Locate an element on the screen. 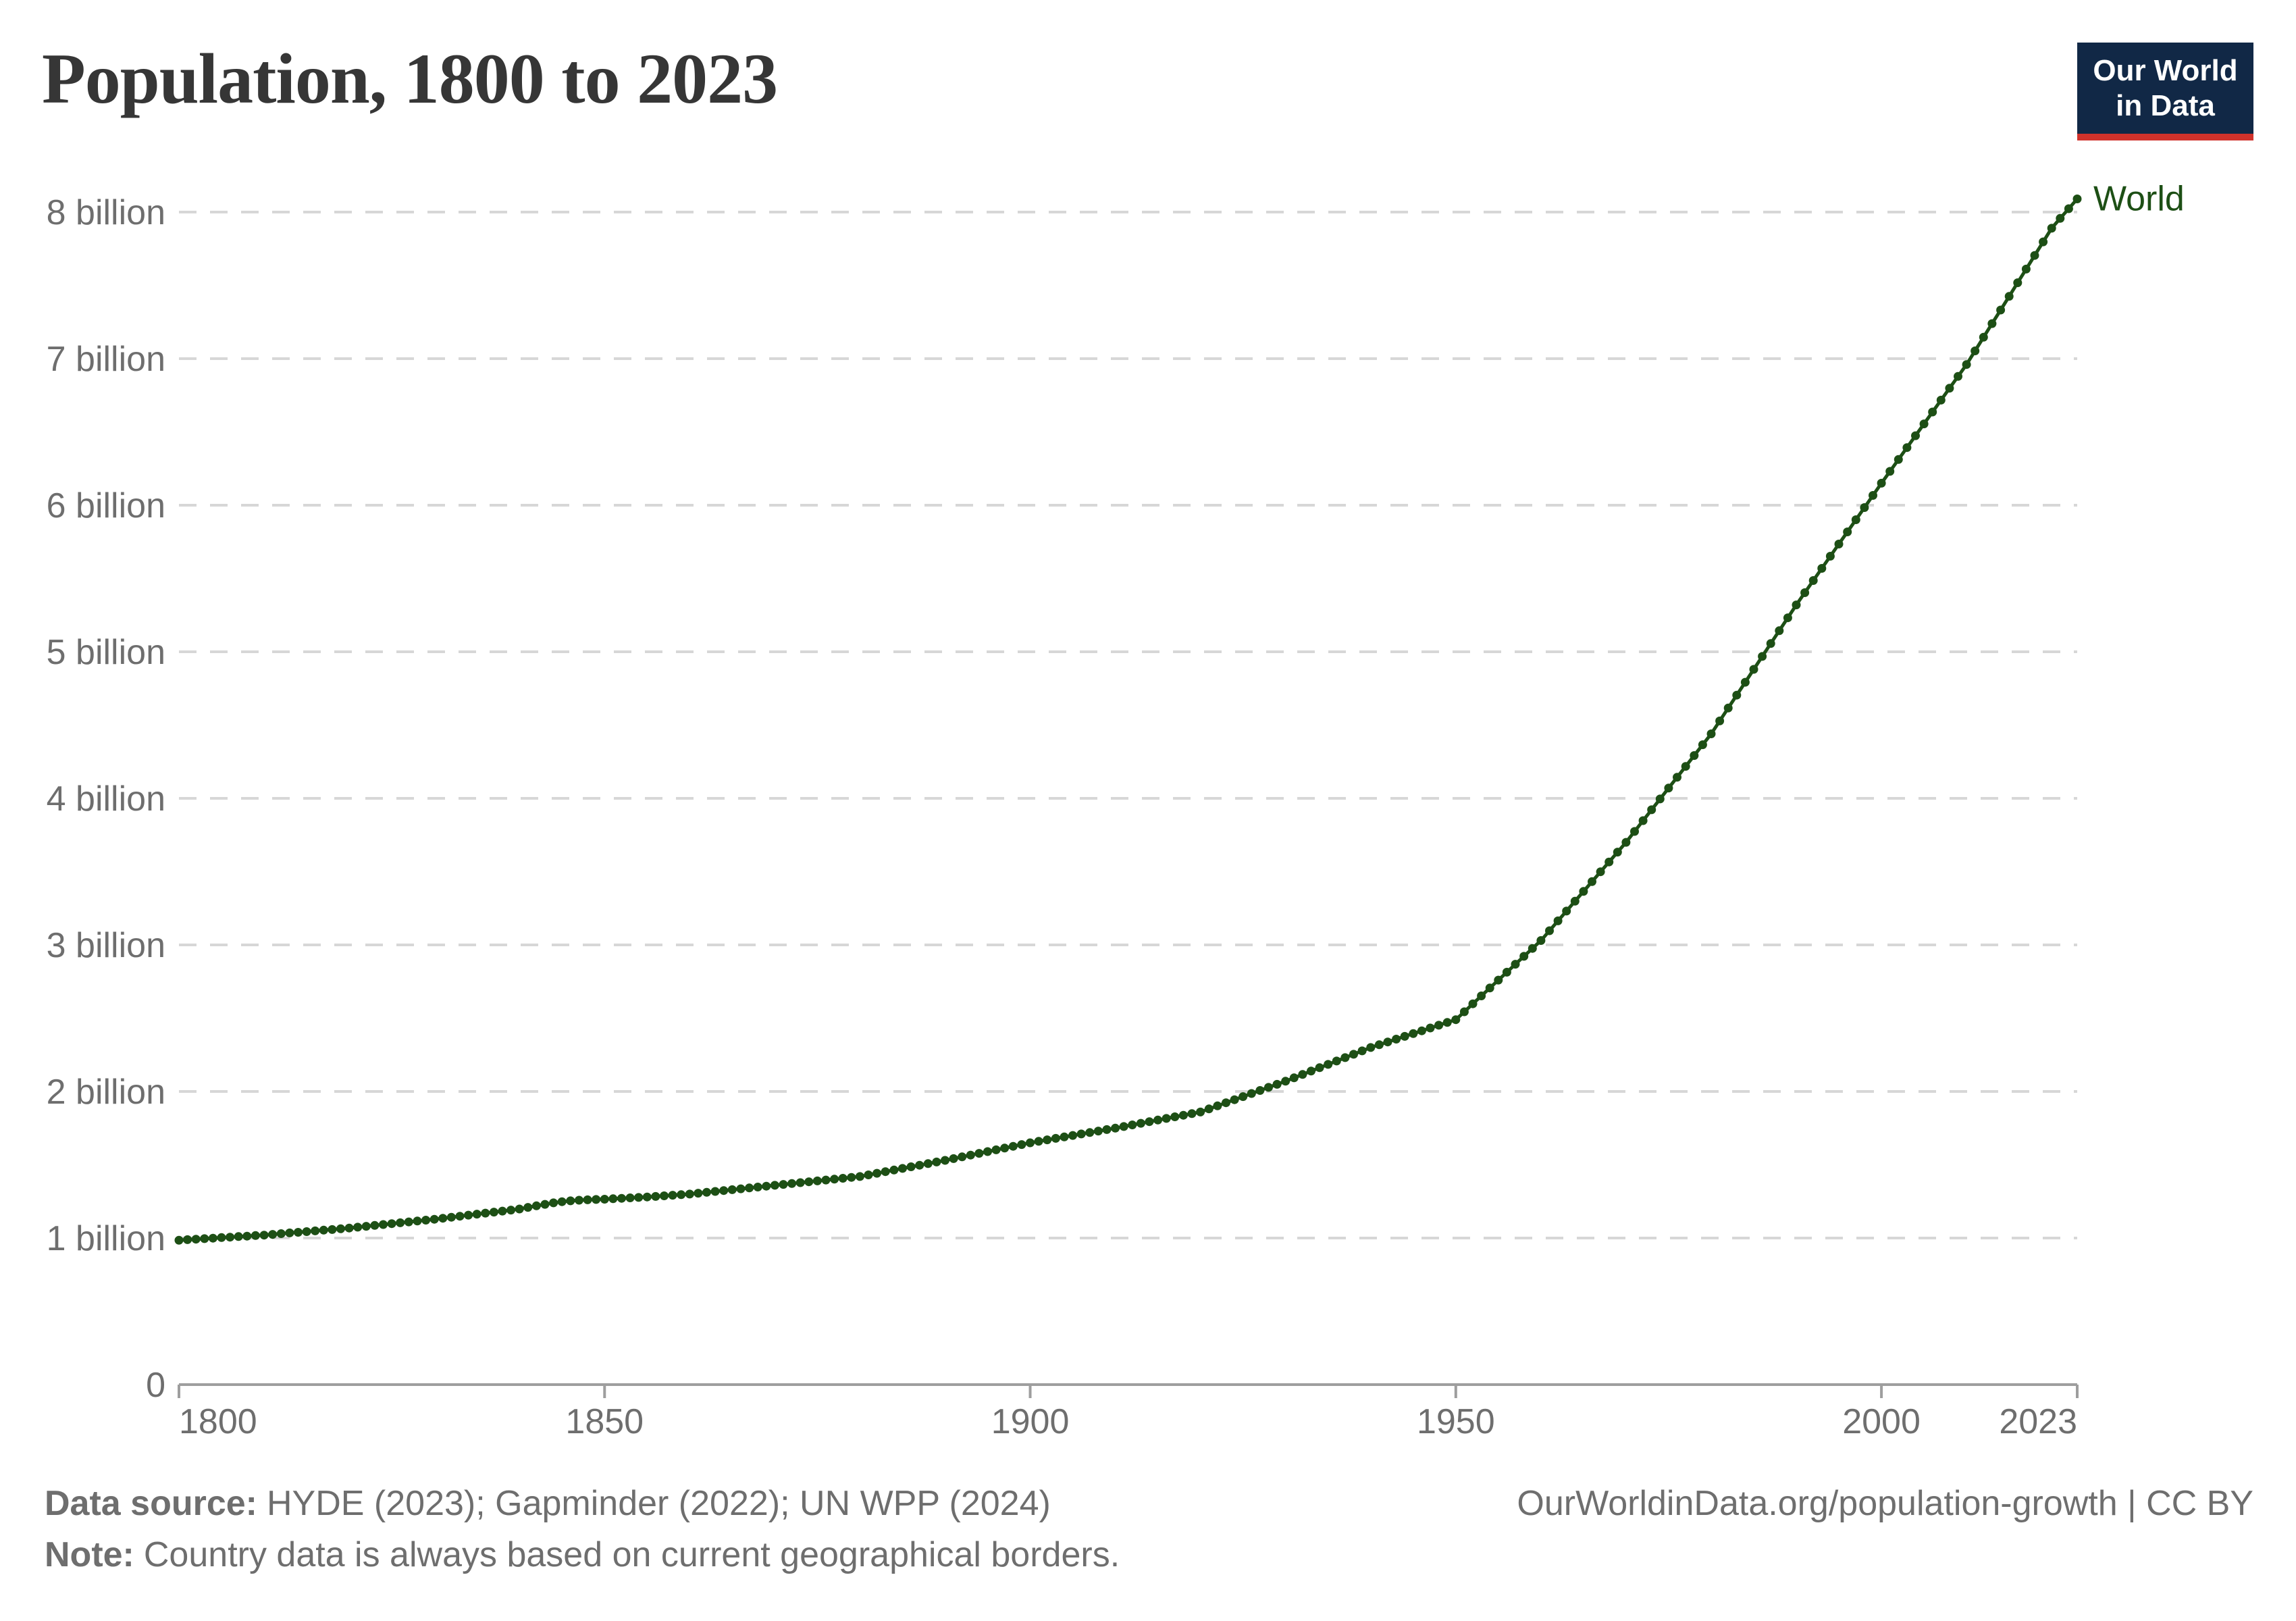  y-axis-tick-label: 6 billion is located at coordinates (106, 505).